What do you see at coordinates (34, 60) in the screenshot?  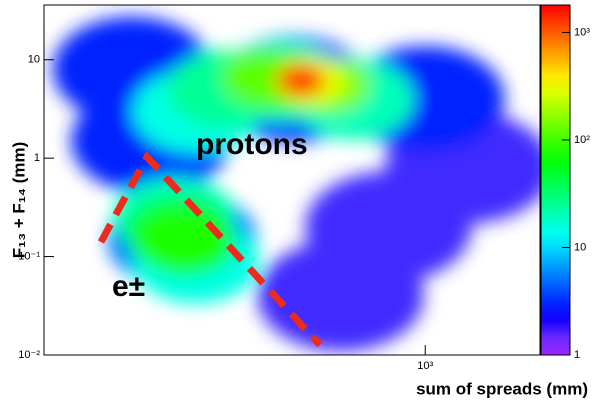 I see `y-tick-label: 10` at bounding box center [34, 60].